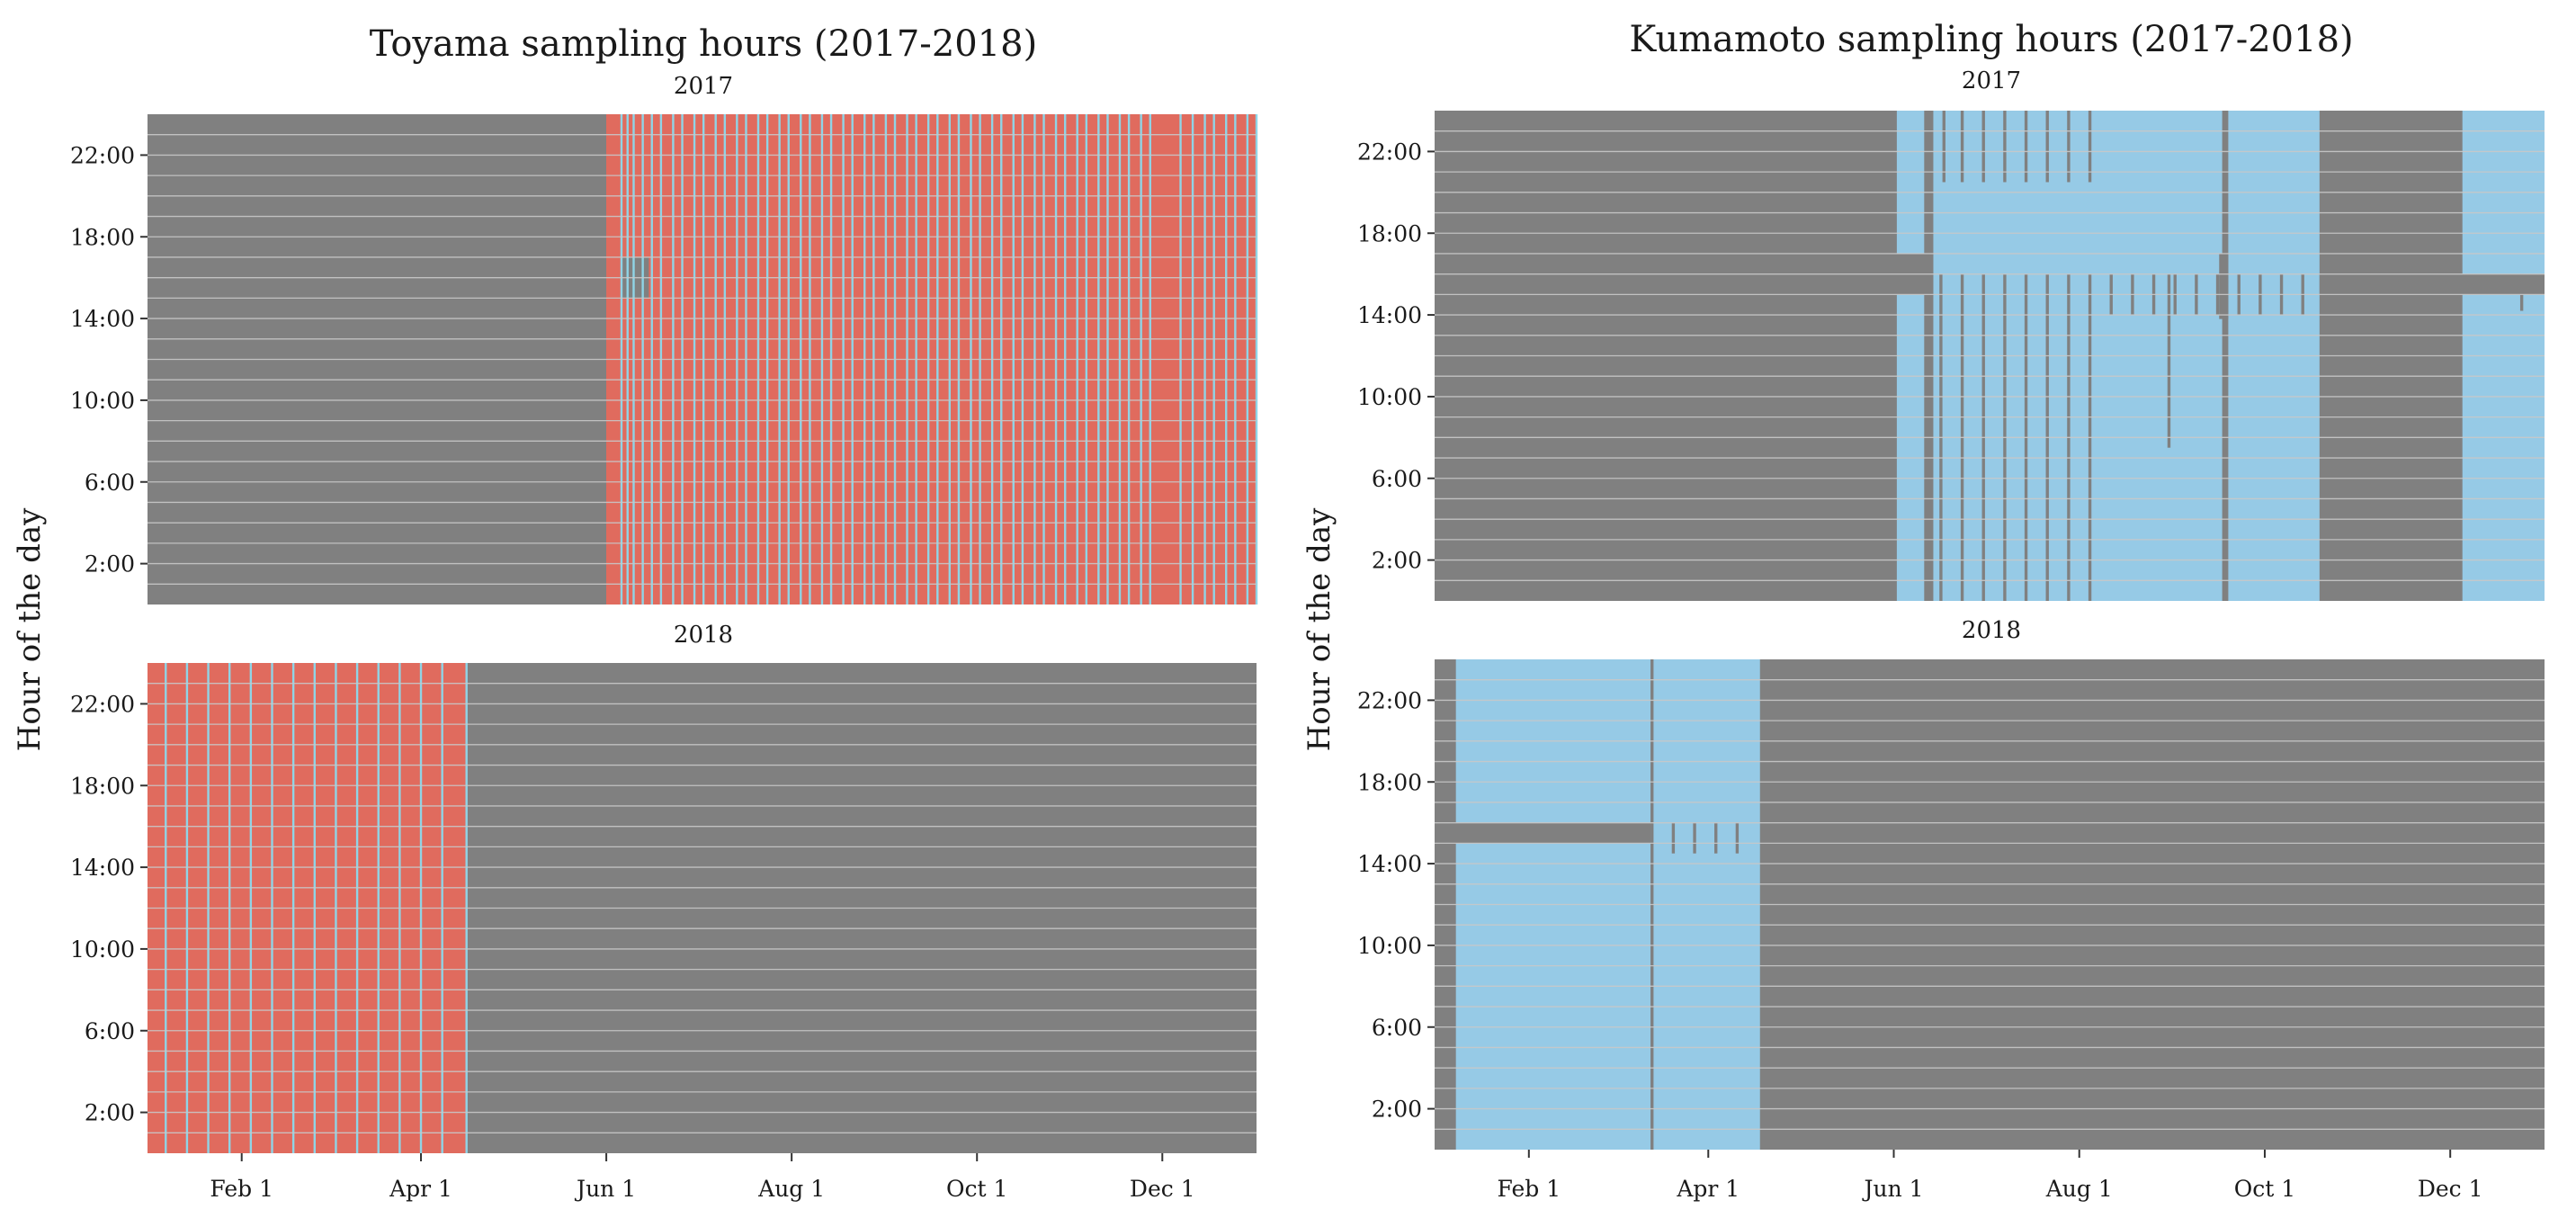  I want to click on chart-title: Toyama sampling hours (2017-2018), so click(703, 44).